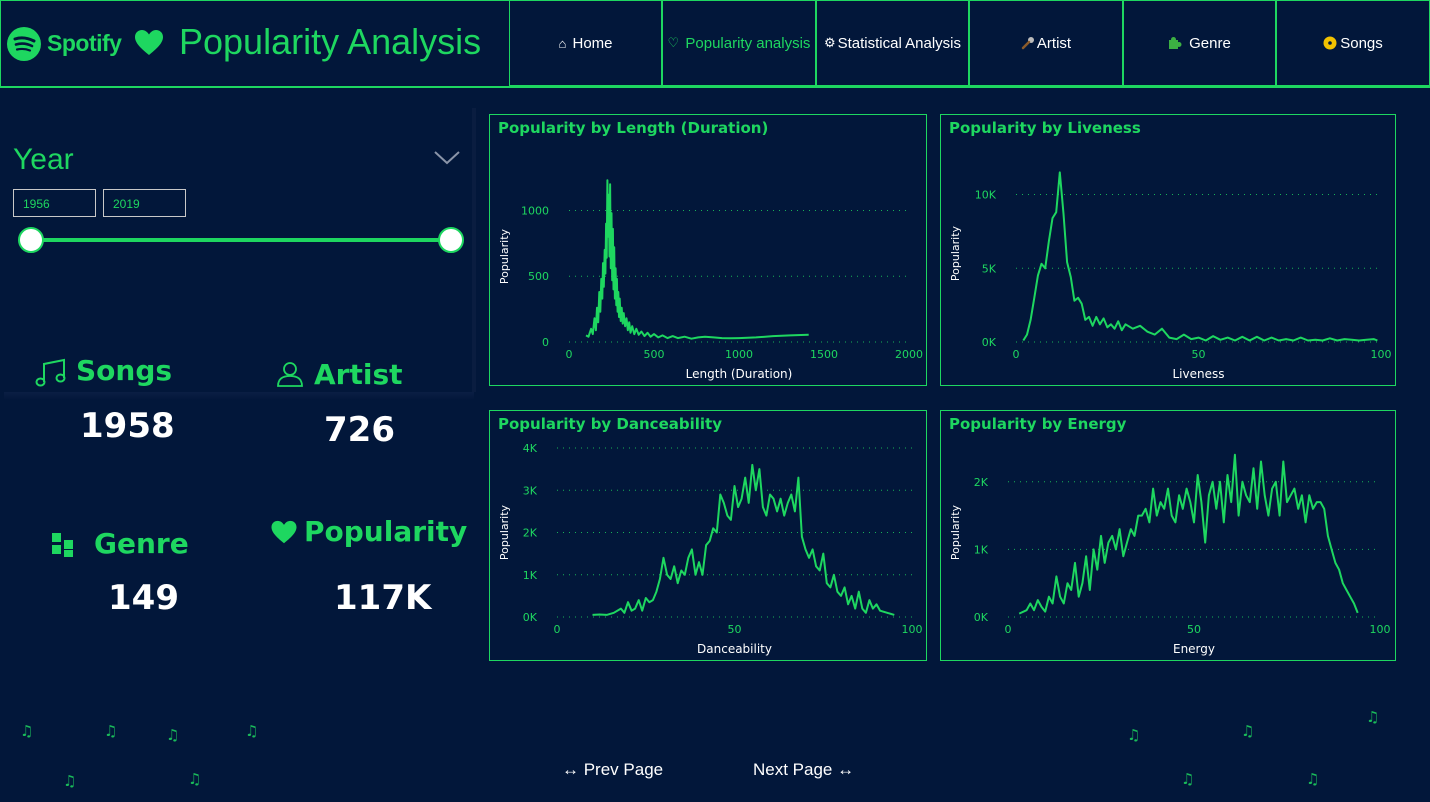 This screenshot has width=1430, height=802. Describe the element at coordinates (739, 354) in the screenshot. I see `x-tick-label: 1000` at that location.